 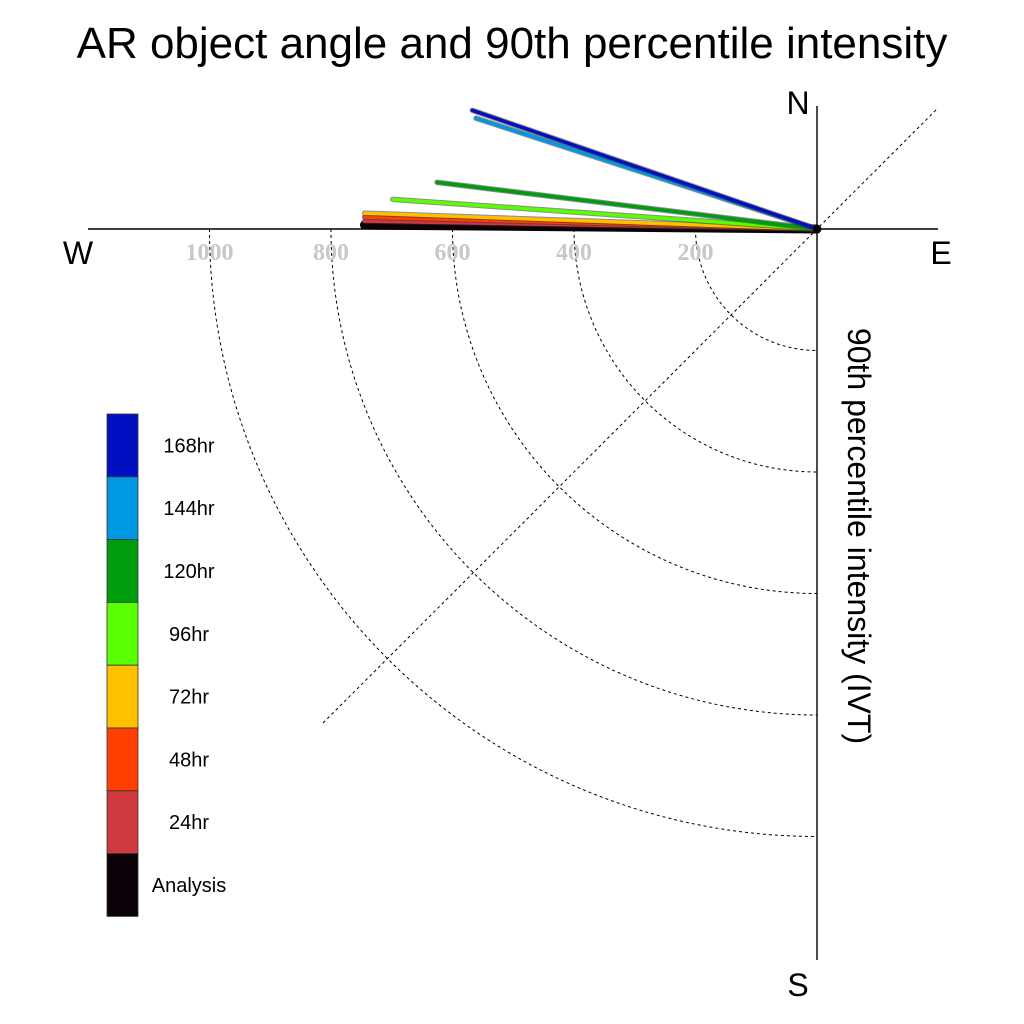 I want to click on origin-point, so click(x=817, y=229).